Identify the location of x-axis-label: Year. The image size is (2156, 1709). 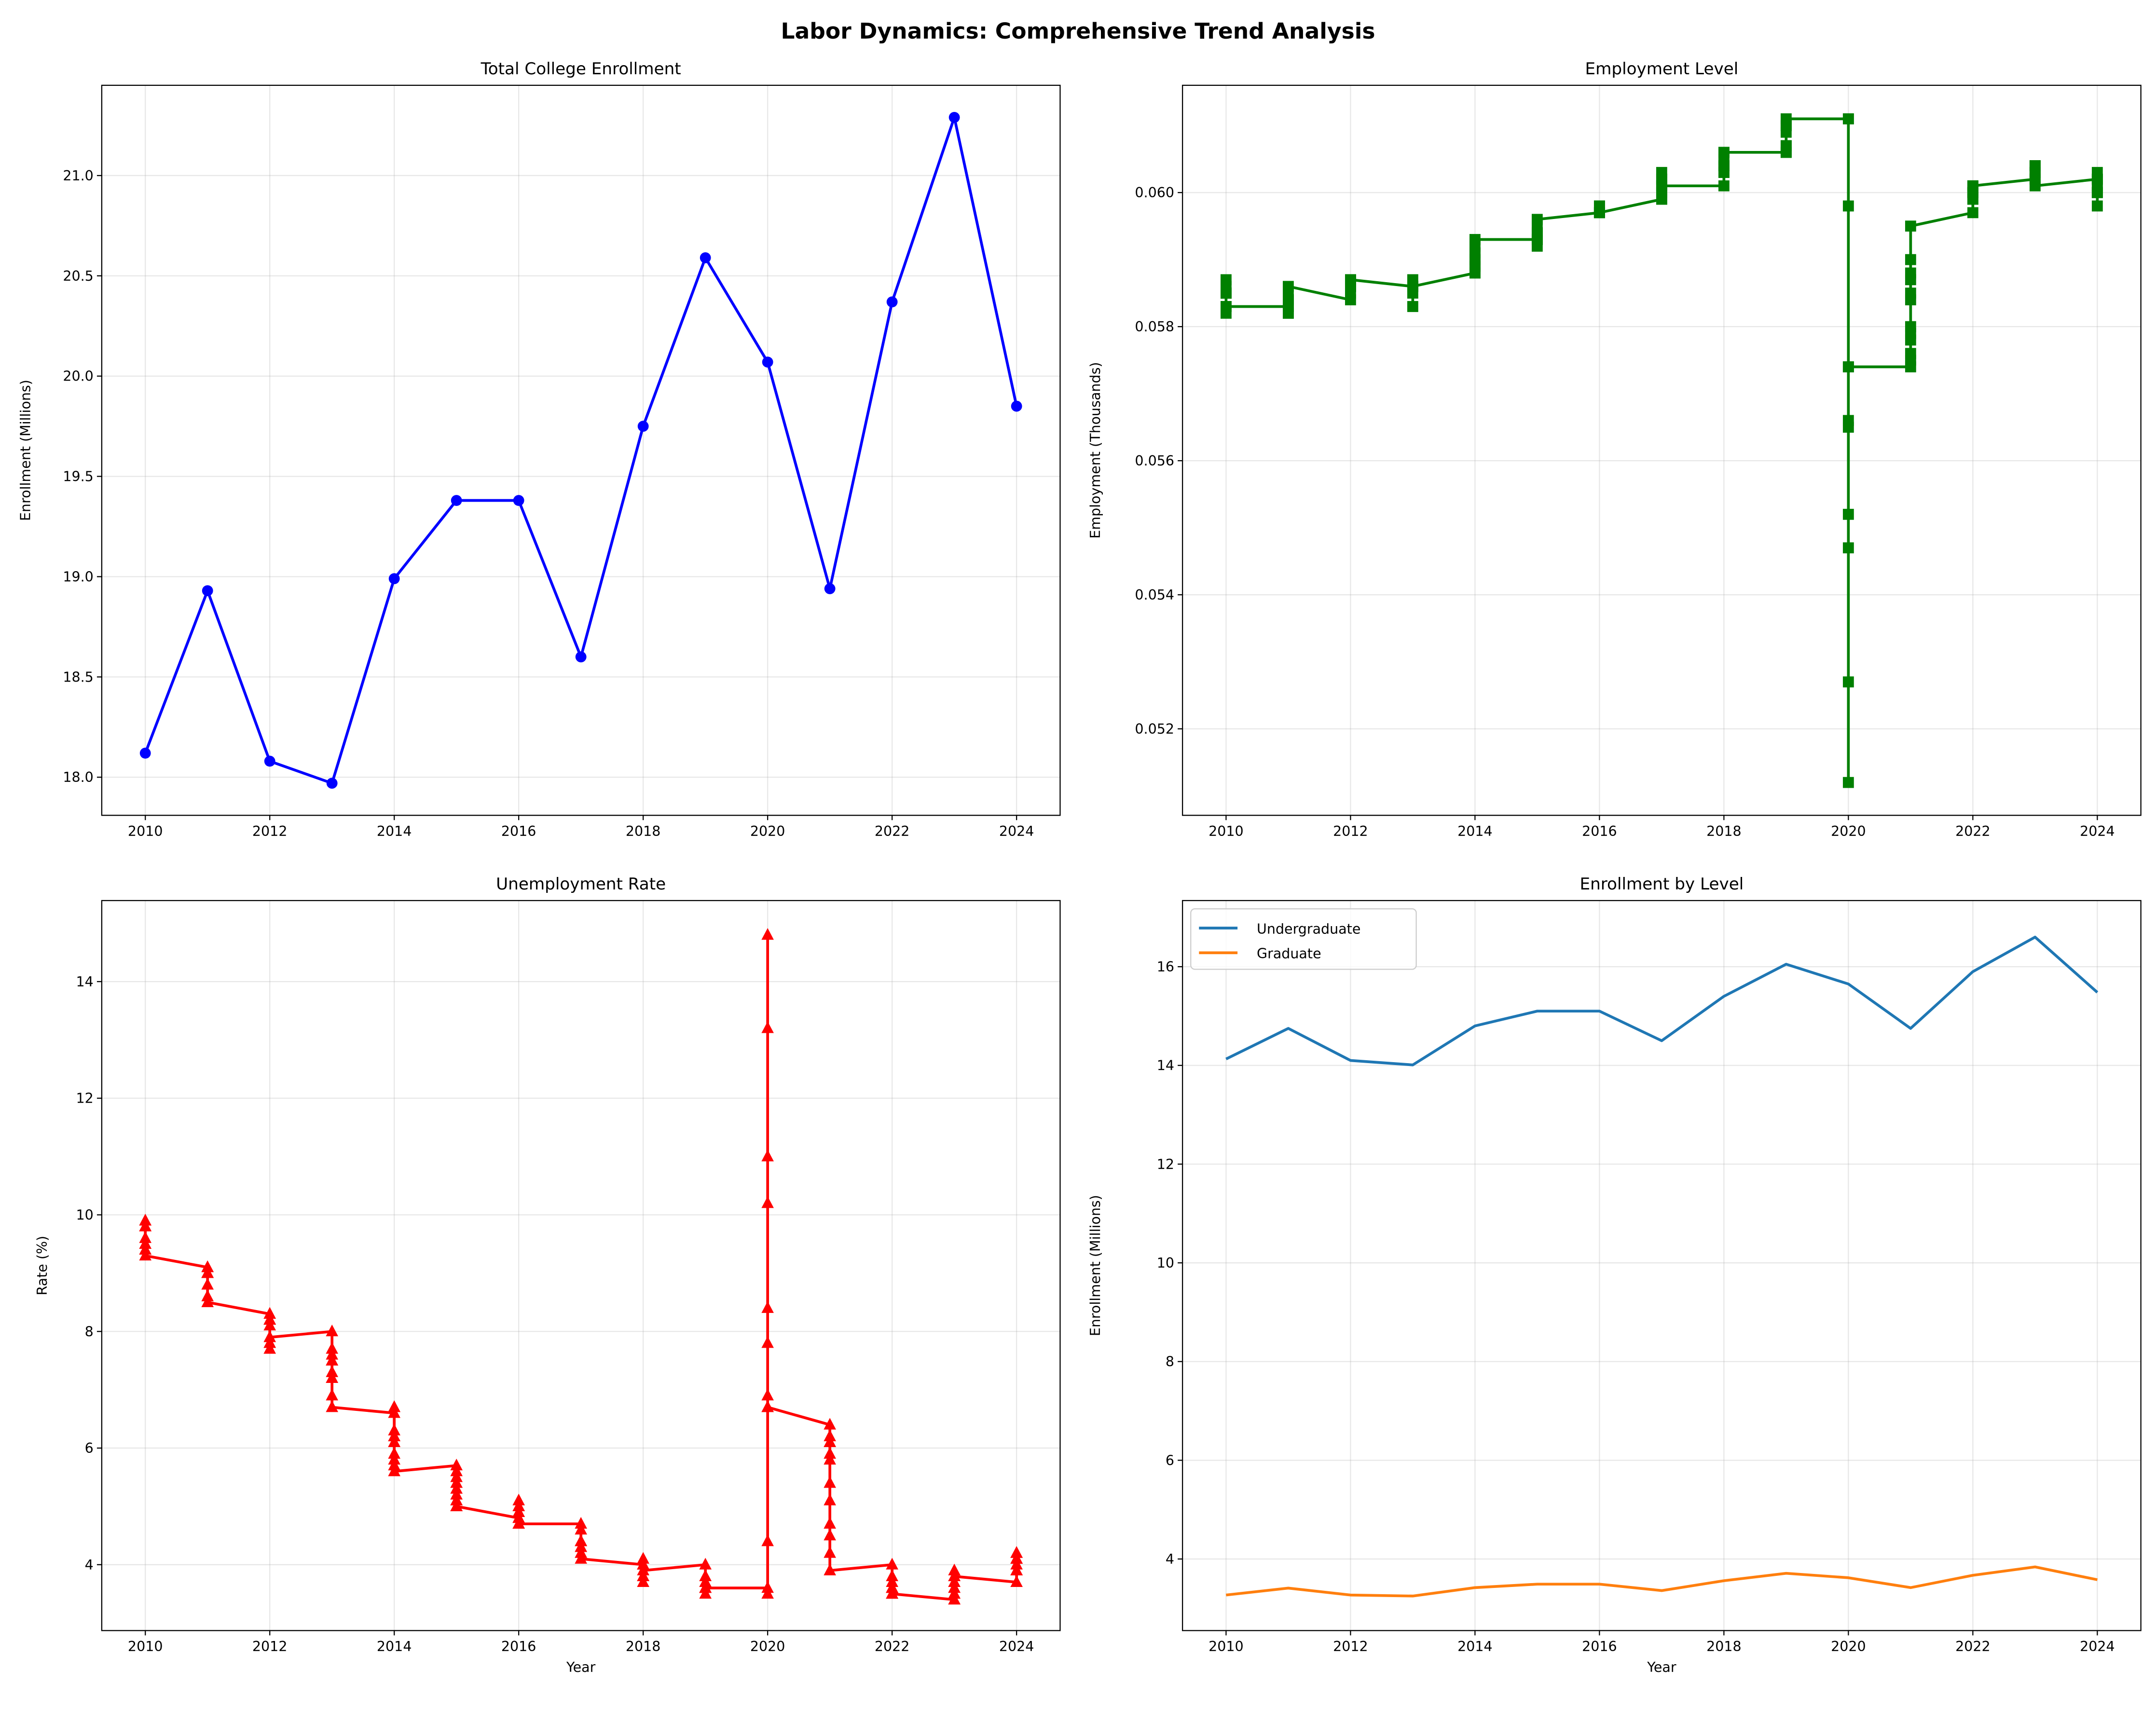
(1661, 1667).